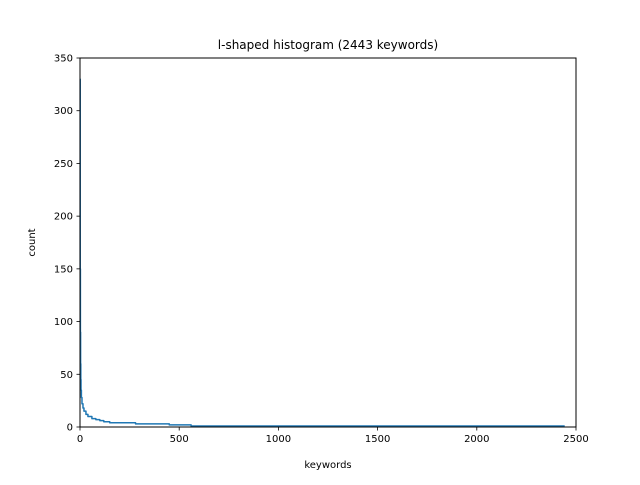 The height and width of the screenshot is (485, 640). Describe the element at coordinates (63, 217) in the screenshot. I see `y-tick-label: 200` at that location.